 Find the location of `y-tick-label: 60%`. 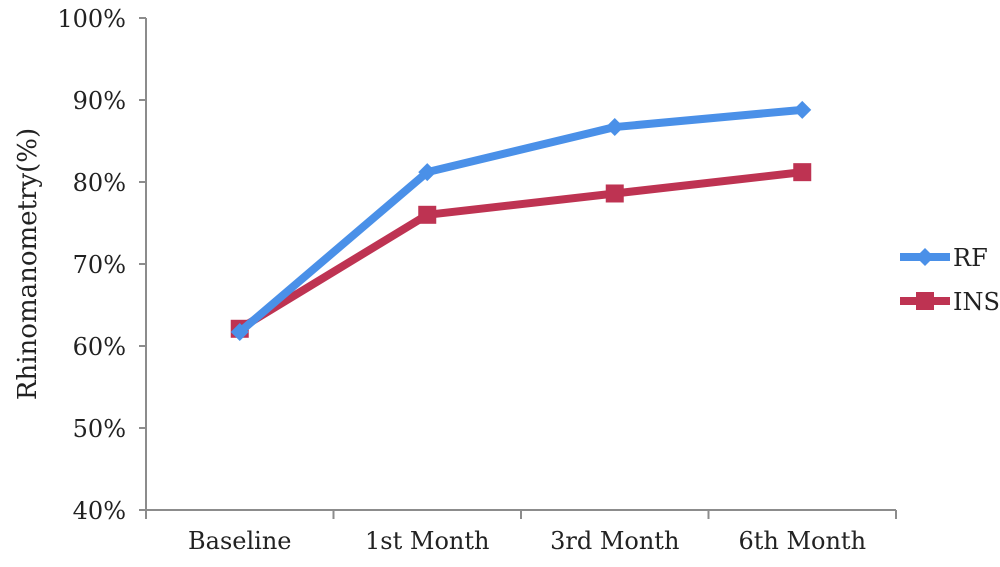

y-tick-label: 60% is located at coordinates (99, 347).